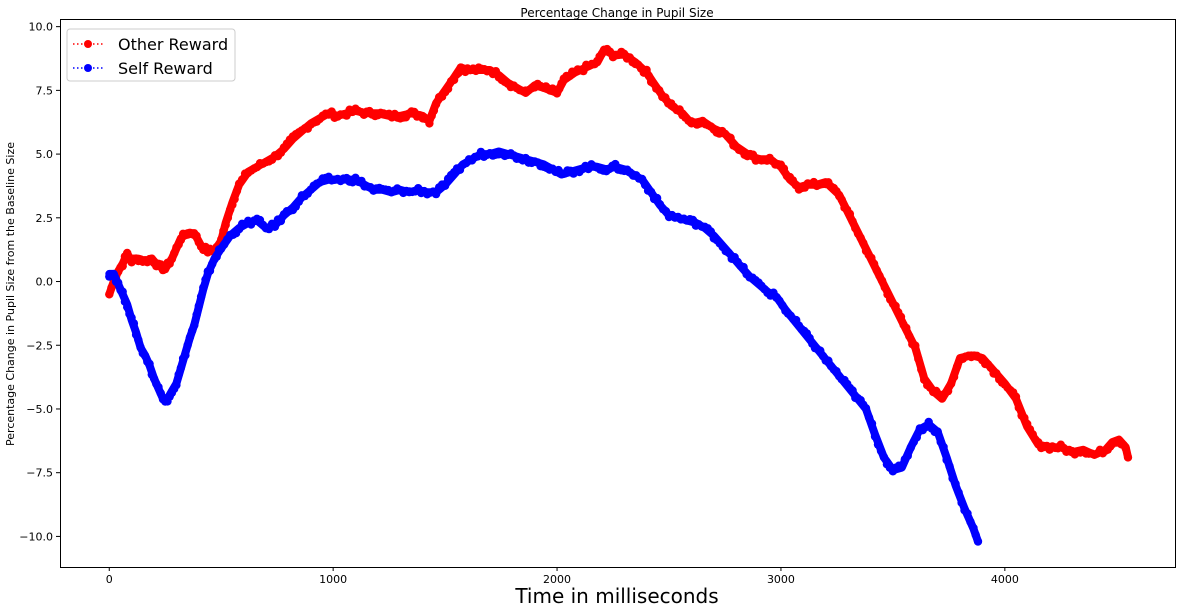 The image size is (1182, 613). I want to click on x-tick-label: 0, so click(109, 579).